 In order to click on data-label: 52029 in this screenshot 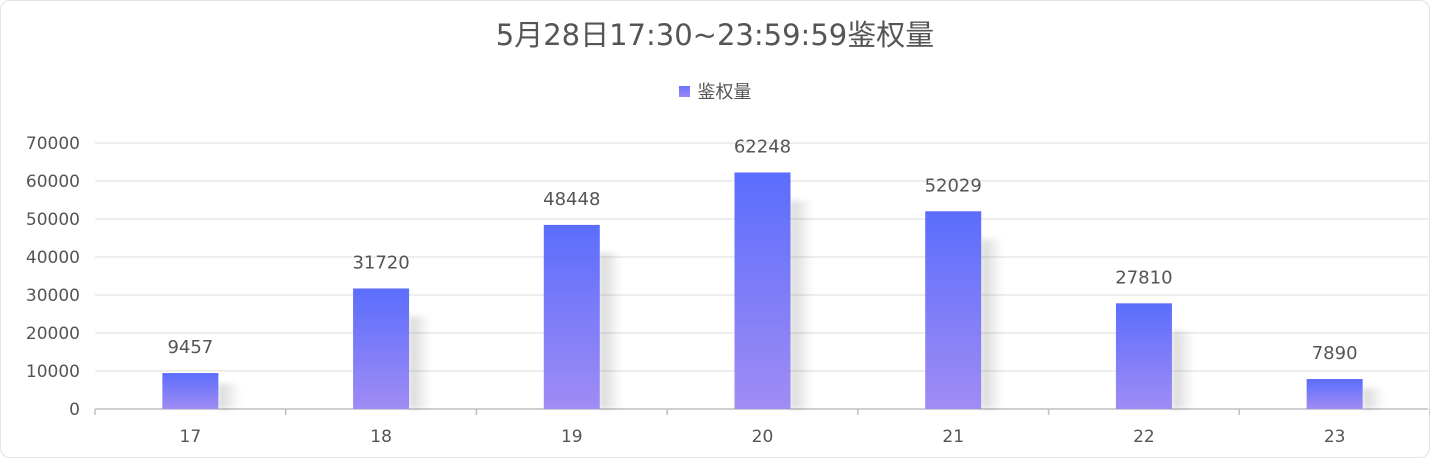, I will do `click(953, 185)`.